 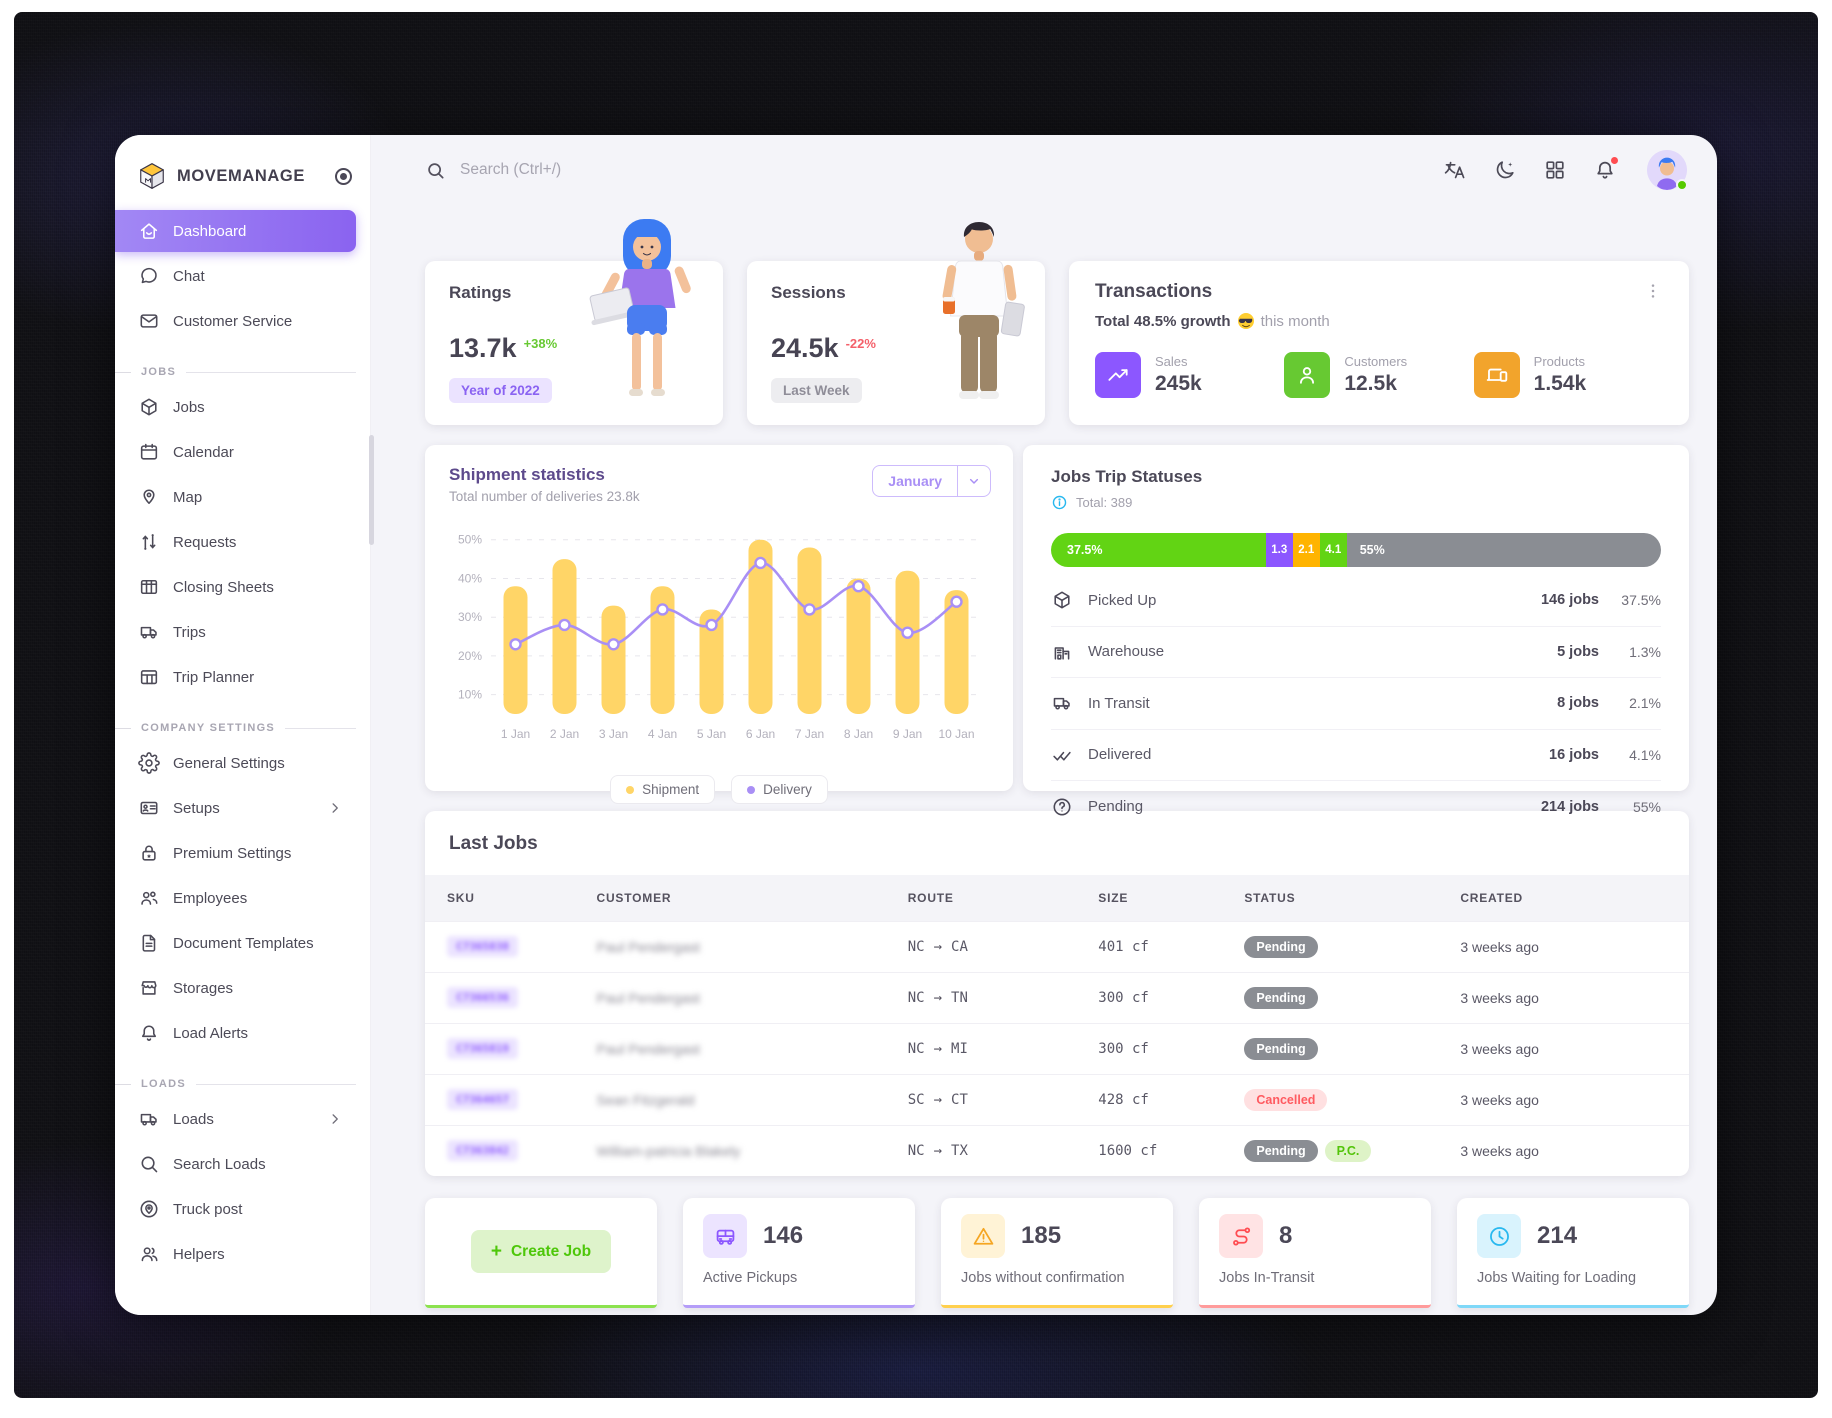 What do you see at coordinates (799, 1253) in the screenshot?
I see `footer-card-active-pickups: 146 Active Pickups` at bounding box center [799, 1253].